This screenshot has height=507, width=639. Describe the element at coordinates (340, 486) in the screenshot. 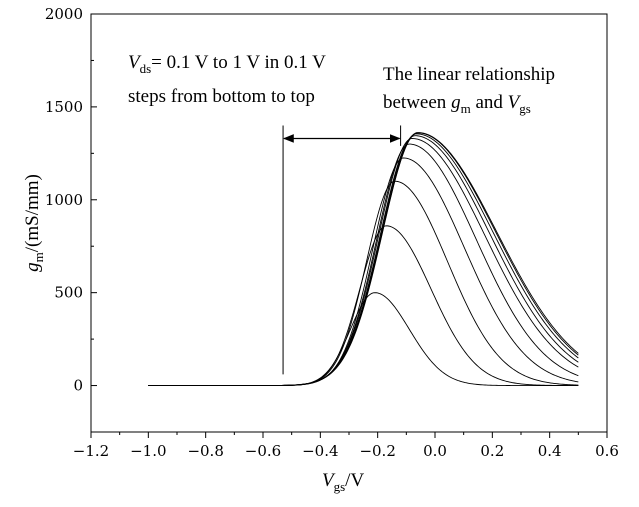

I see `x-axis-label-sub: gs` at that location.